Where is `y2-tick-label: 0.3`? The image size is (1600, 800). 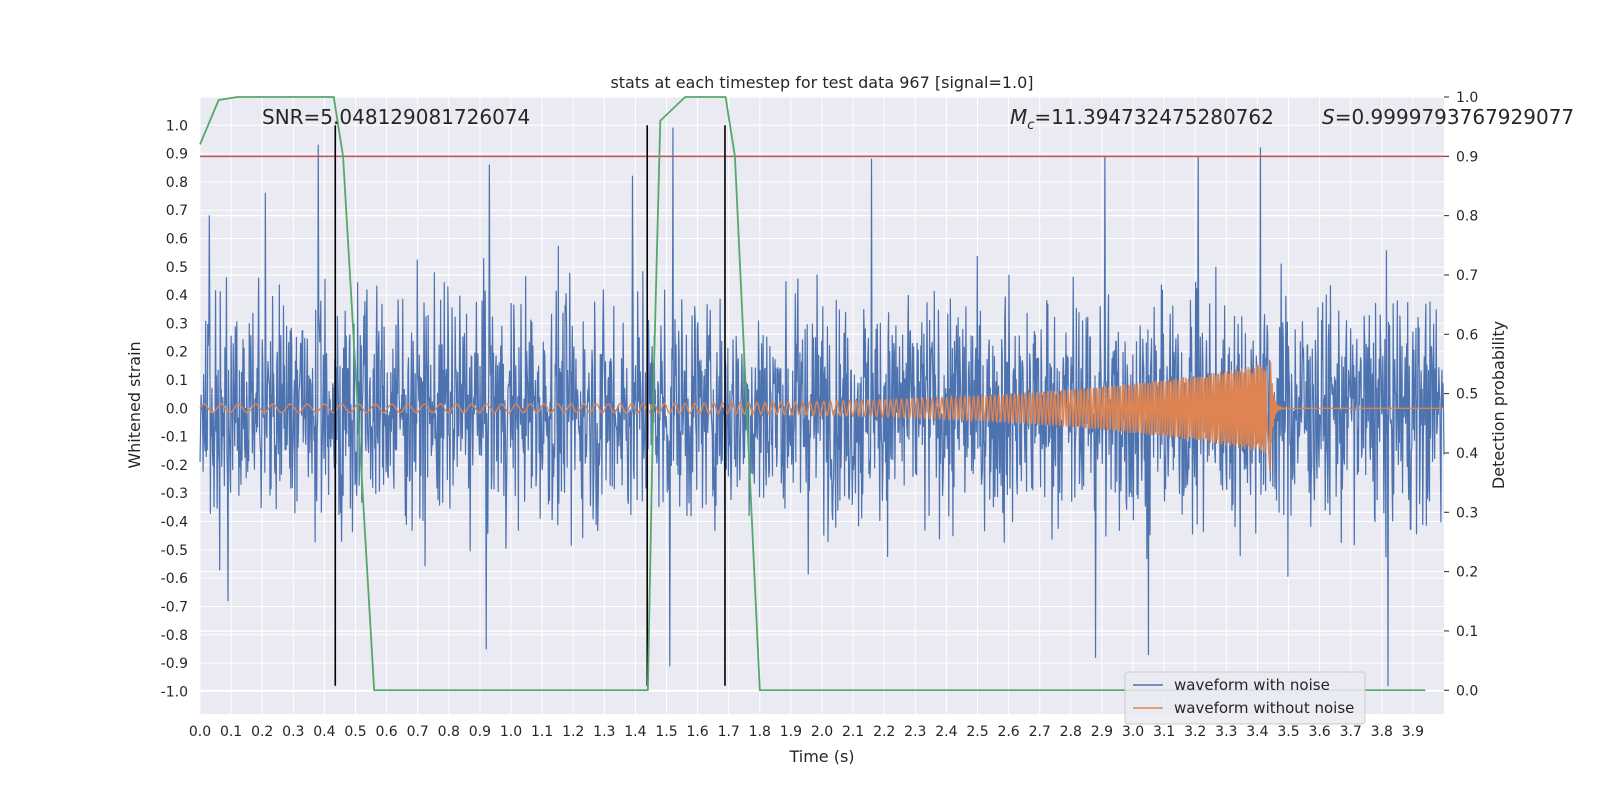
y2-tick-label: 0.3 is located at coordinates (1467, 513).